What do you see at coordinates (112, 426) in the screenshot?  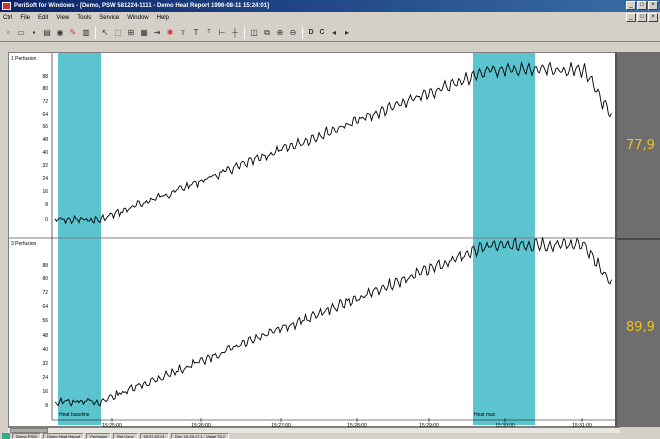 I see `x-tick-label: 15:25:00` at bounding box center [112, 426].